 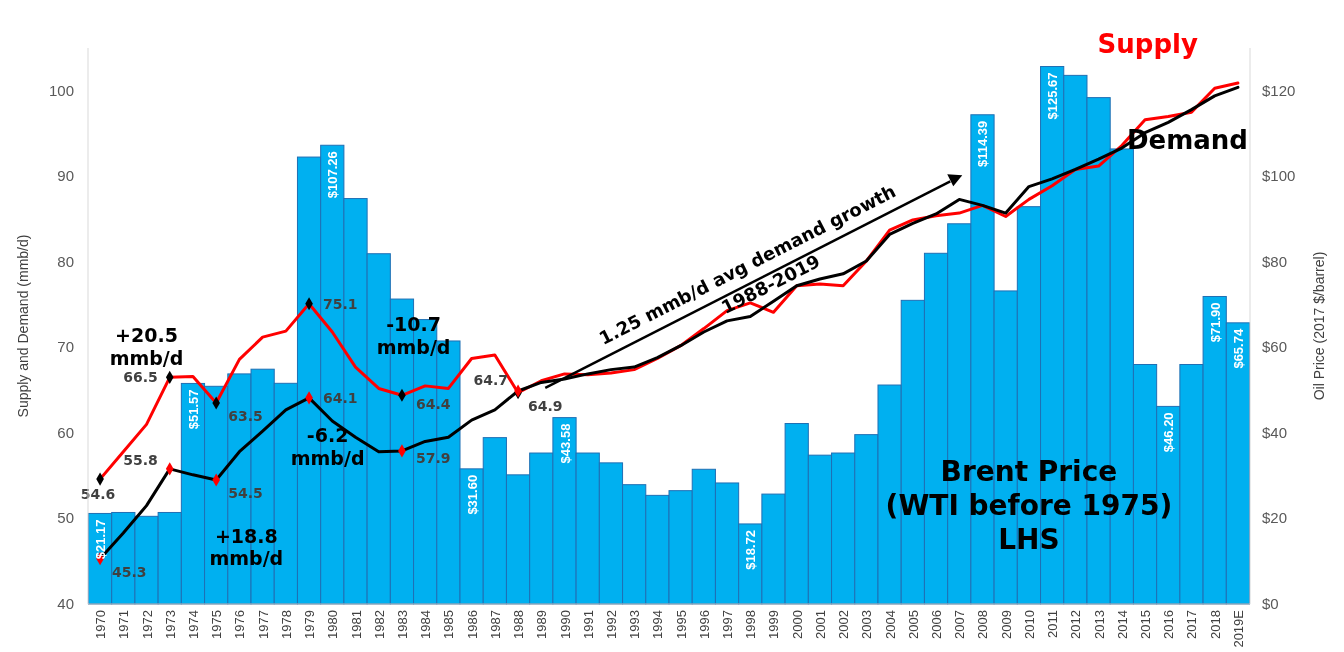 I want to click on x-tick-label: 1984, so click(x=426, y=624).